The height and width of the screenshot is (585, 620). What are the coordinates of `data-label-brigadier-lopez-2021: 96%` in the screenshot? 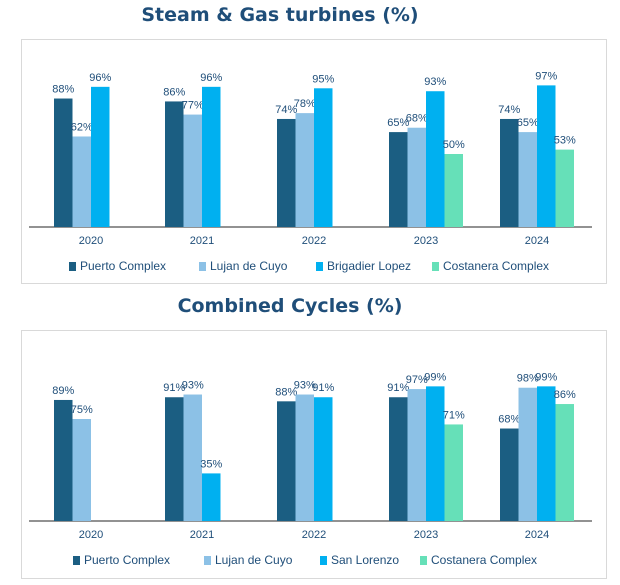 It's located at (211, 78).